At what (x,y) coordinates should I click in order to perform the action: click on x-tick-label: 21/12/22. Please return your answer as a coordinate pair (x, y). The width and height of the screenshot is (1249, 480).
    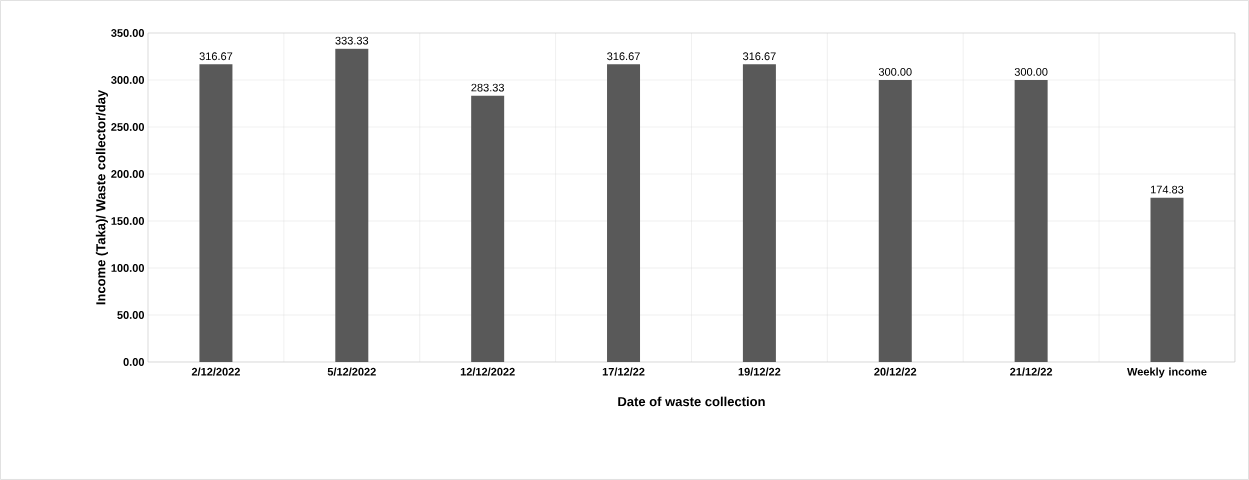
    Looking at the image, I should click on (1031, 371).